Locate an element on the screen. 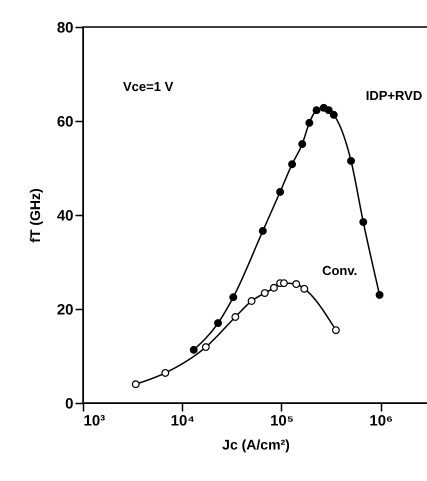  x-tick-label: 10⁶ is located at coordinates (381, 421).